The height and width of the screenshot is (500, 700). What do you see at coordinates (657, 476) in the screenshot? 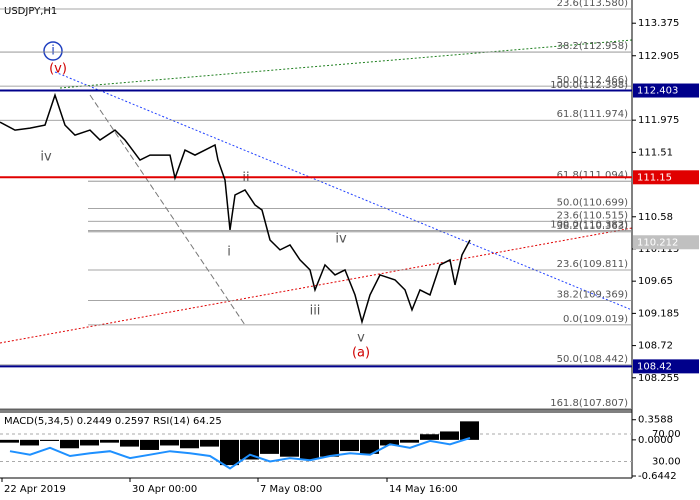
I see `y-tick-label: -0.6442` at bounding box center [657, 476].